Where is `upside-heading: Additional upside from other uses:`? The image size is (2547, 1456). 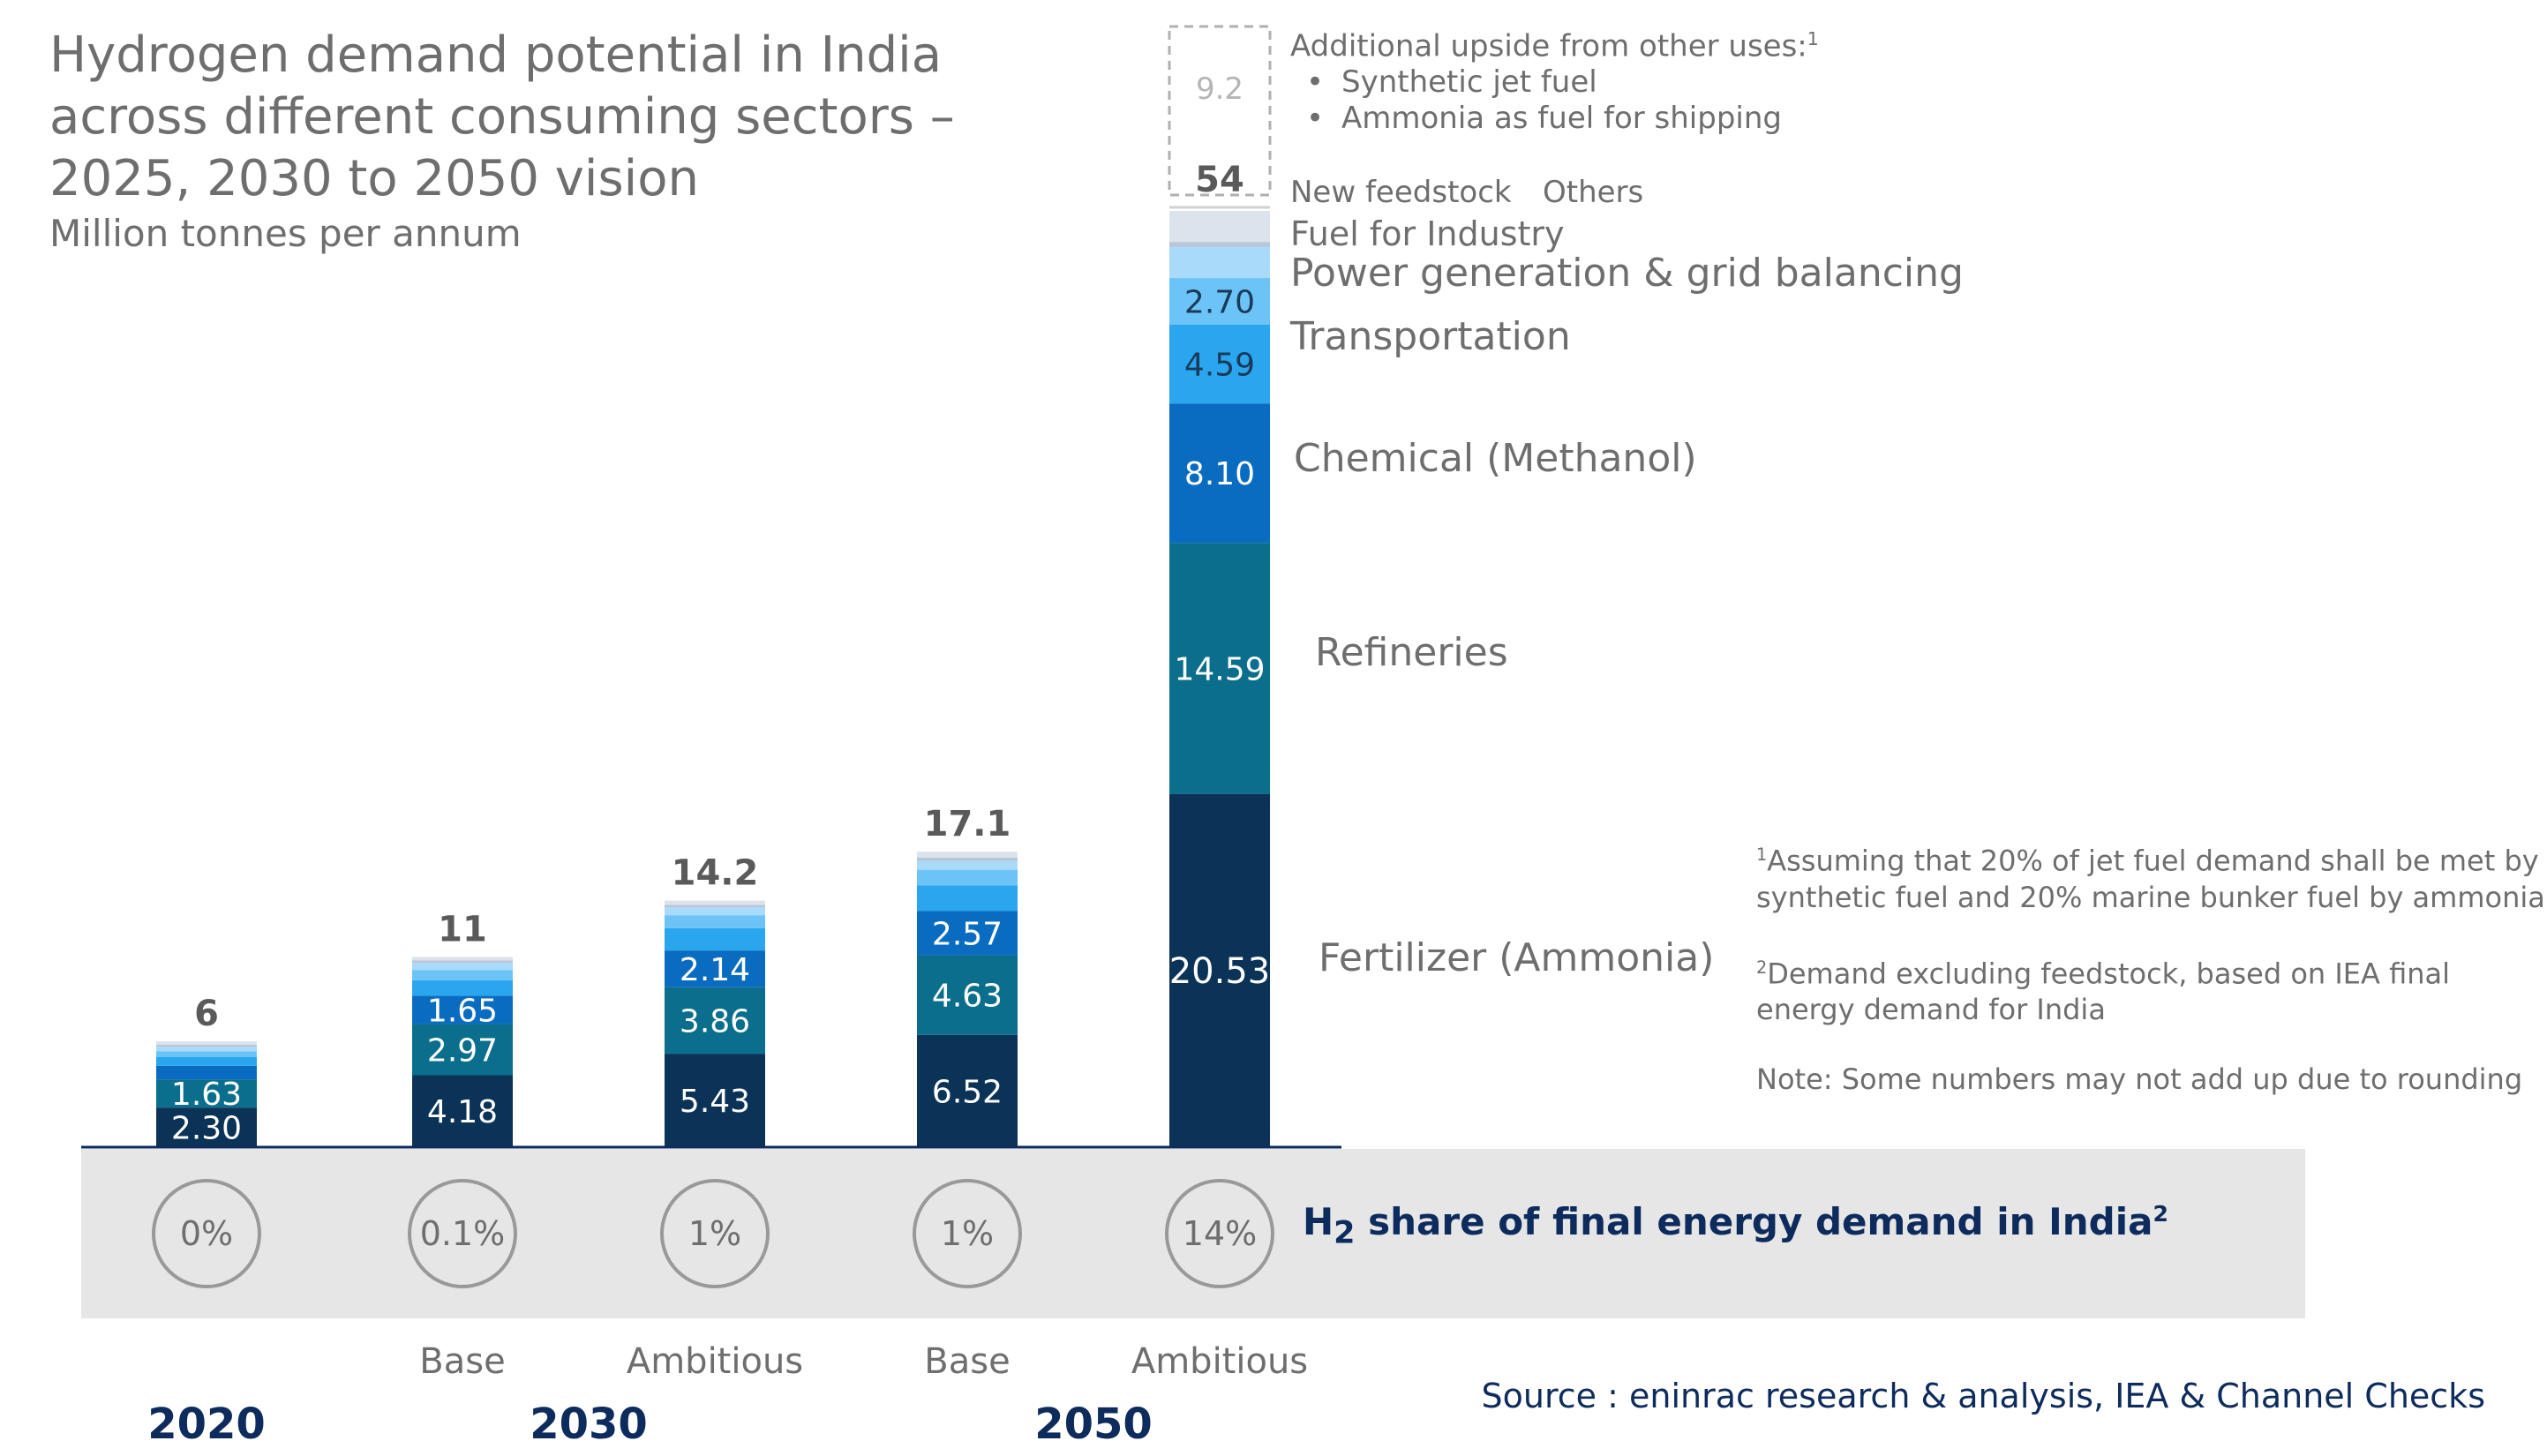
upside-heading: Additional upside from other uses: is located at coordinates (1549, 46).